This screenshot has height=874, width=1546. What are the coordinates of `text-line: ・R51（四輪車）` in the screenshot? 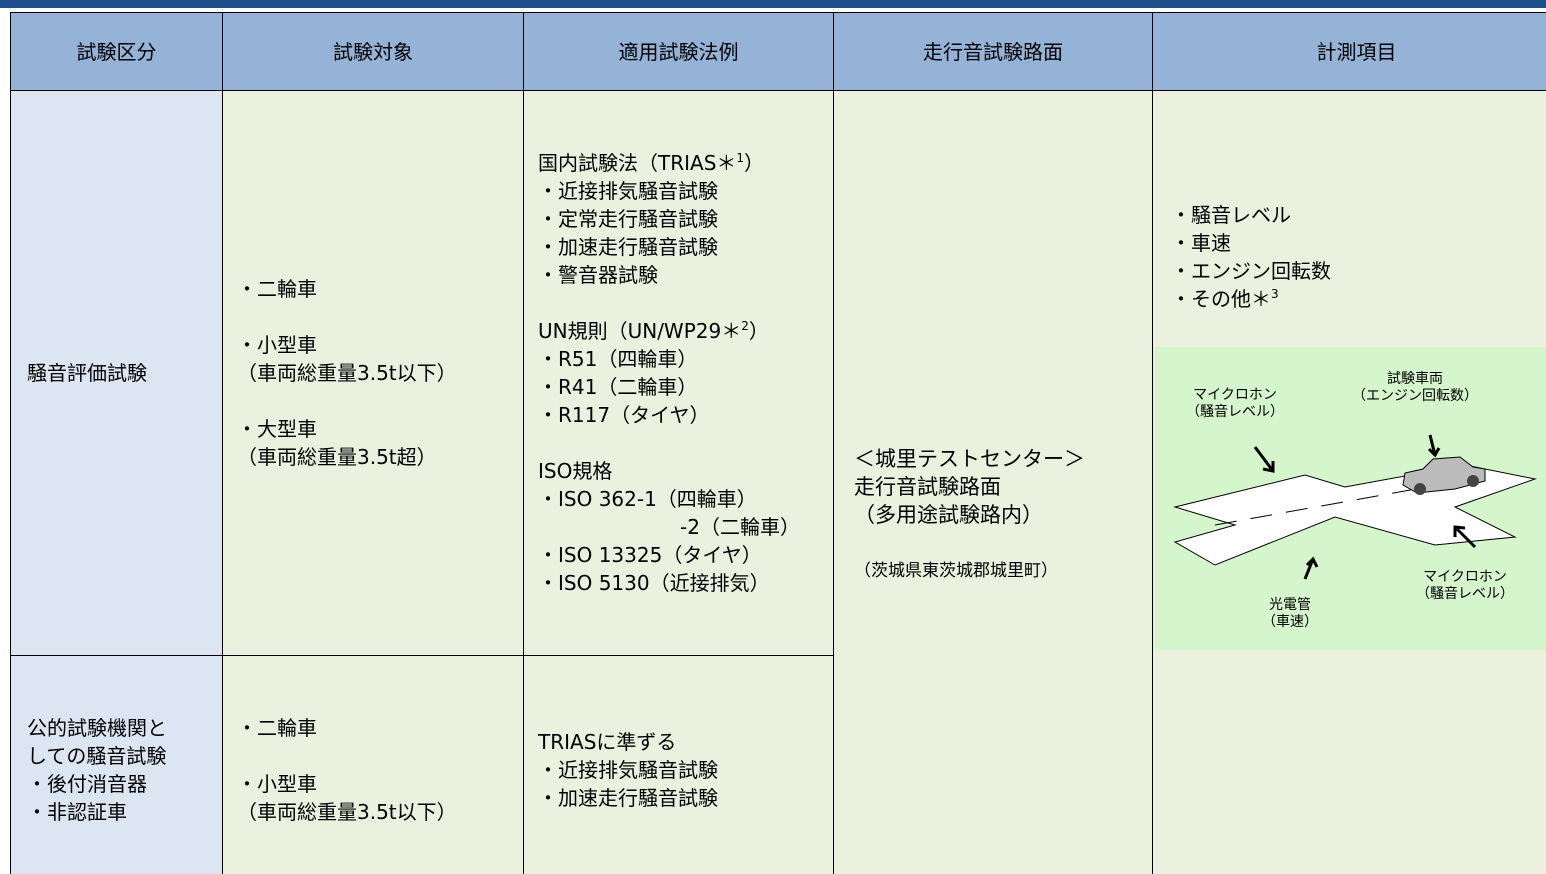 It's located at (618, 359).